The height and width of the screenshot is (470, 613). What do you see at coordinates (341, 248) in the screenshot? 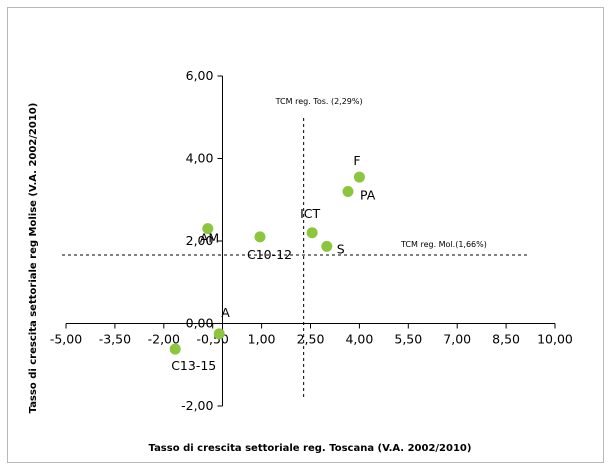
I see `point-label-s: S` at bounding box center [341, 248].